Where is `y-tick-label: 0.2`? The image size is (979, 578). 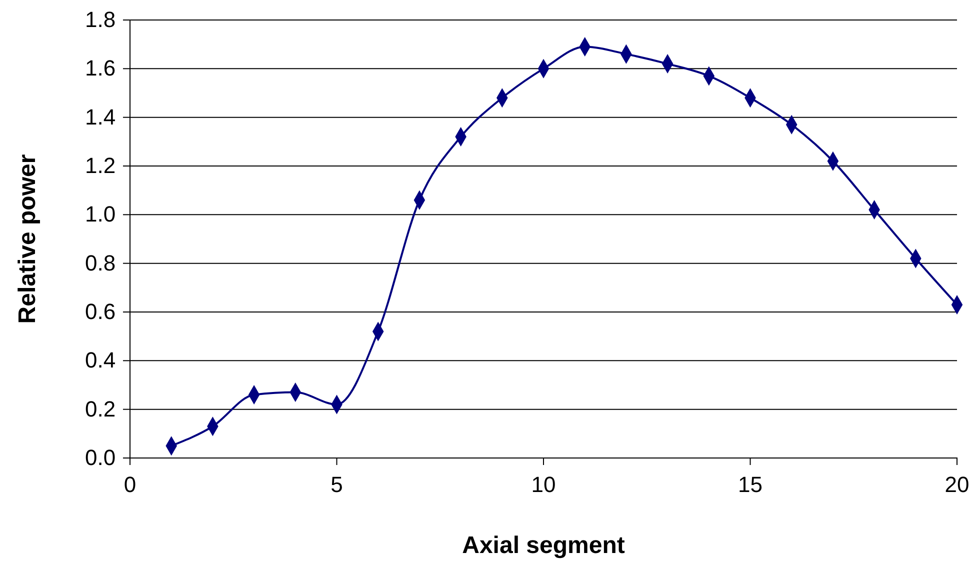
y-tick-label: 0.2 is located at coordinates (100, 409).